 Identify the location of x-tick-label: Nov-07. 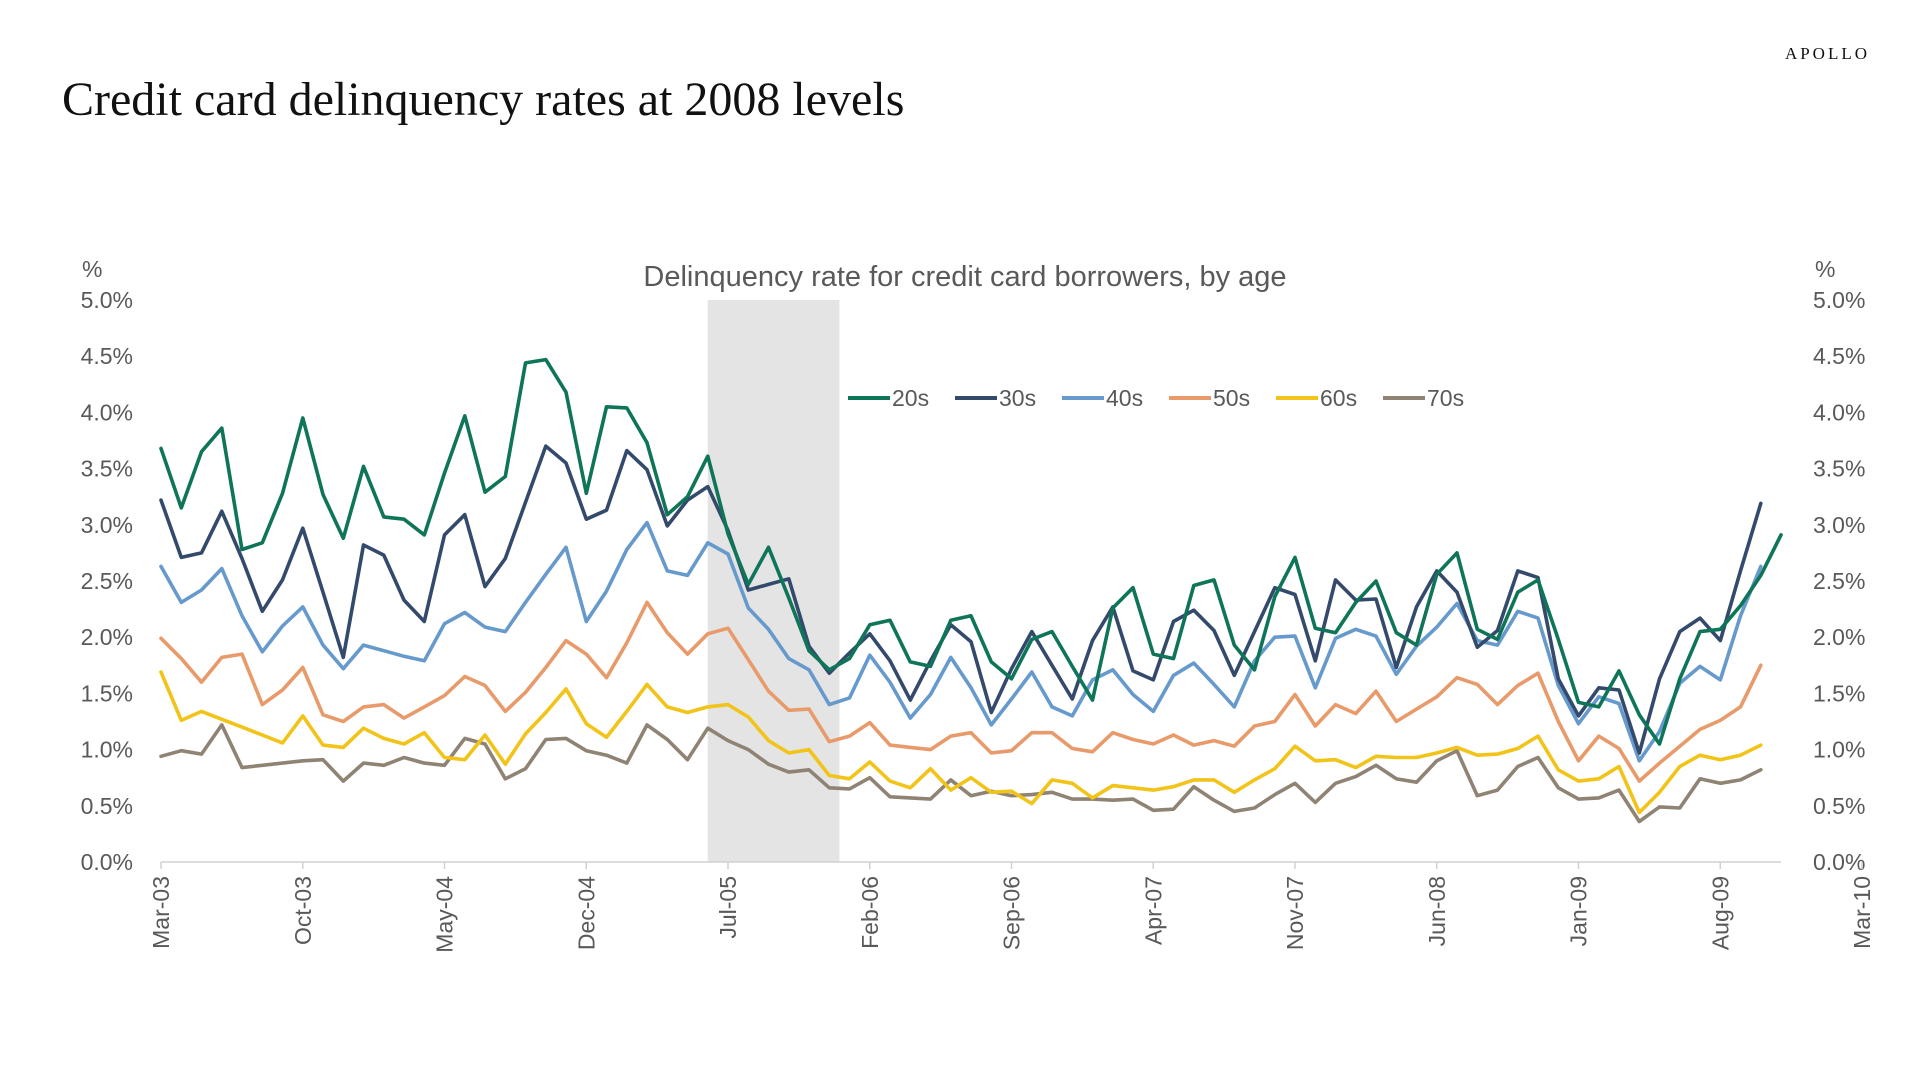
(1295, 913).